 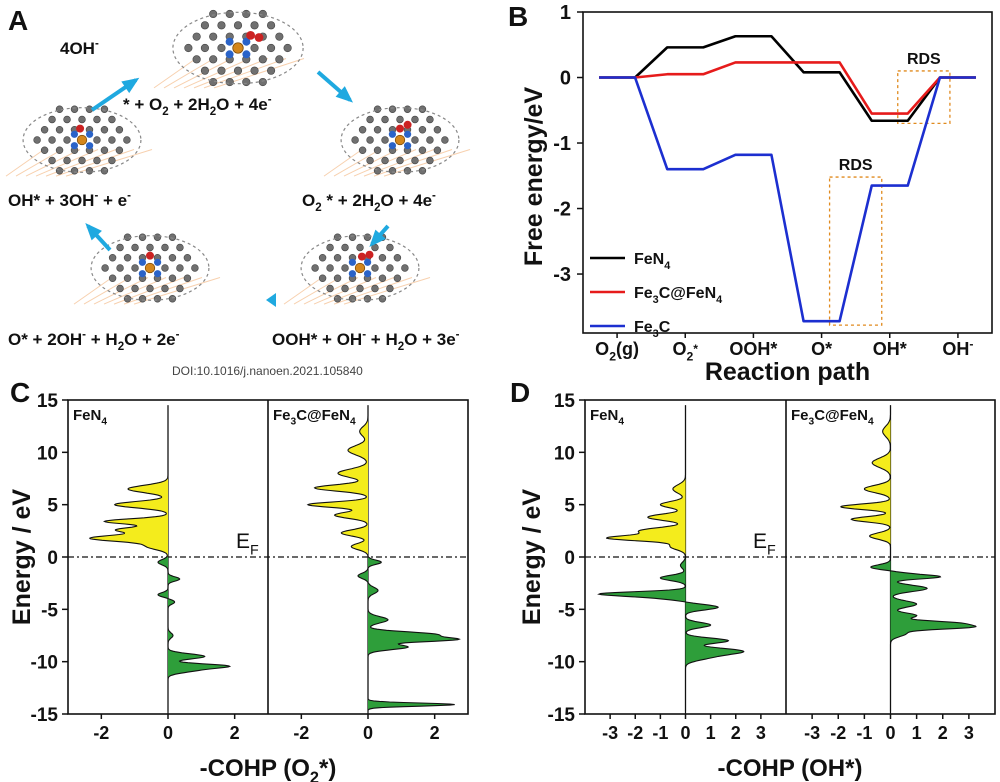 I want to click on fermi-label: EF, so click(x=764, y=544).